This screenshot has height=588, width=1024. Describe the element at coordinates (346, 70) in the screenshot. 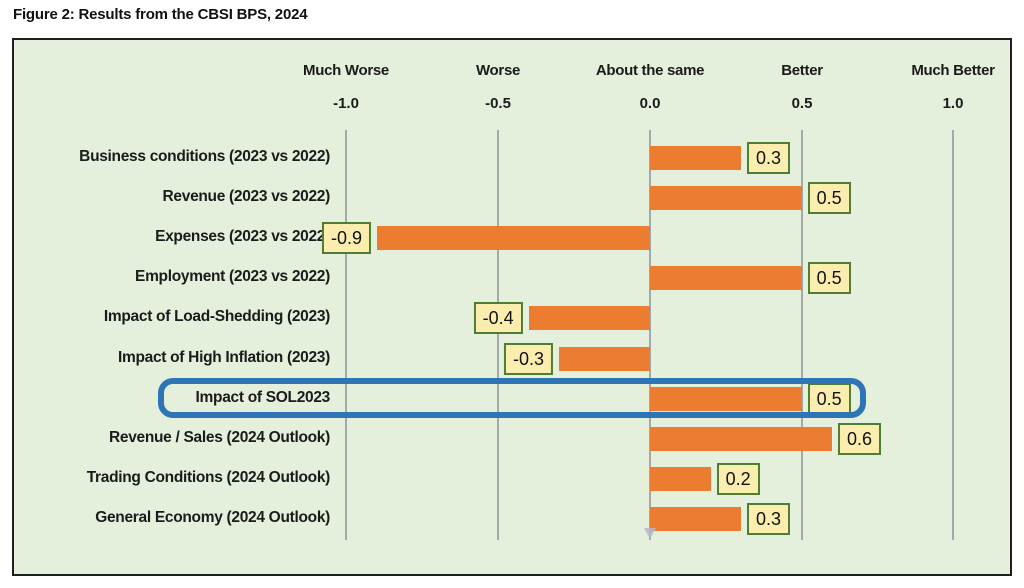

I see `scale-label-much-worse: Much Worse` at that location.